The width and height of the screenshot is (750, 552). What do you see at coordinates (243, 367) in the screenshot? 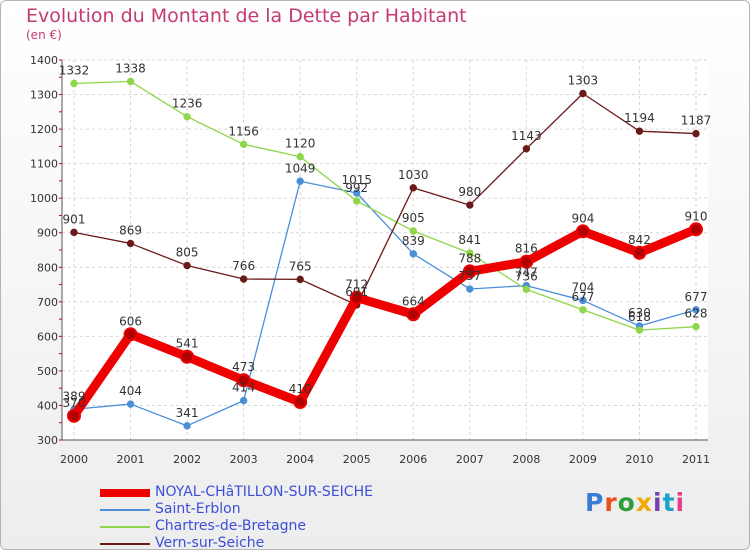
I see `data-label-0: 473` at bounding box center [243, 367].